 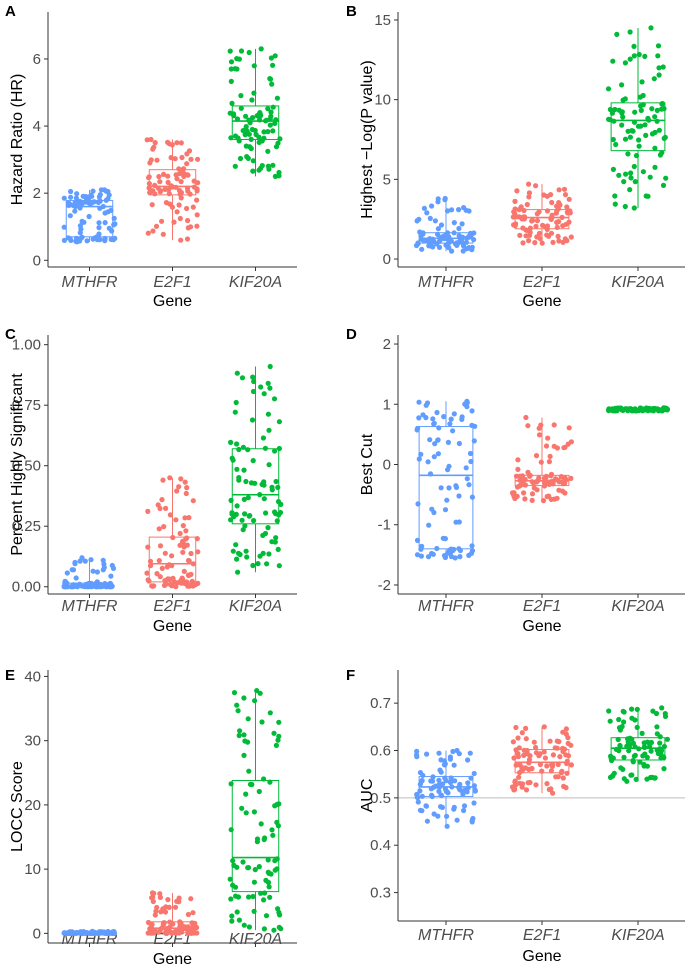 What do you see at coordinates (10, 334) in the screenshot?
I see `panel-letter: C` at bounding box center [10, 334].